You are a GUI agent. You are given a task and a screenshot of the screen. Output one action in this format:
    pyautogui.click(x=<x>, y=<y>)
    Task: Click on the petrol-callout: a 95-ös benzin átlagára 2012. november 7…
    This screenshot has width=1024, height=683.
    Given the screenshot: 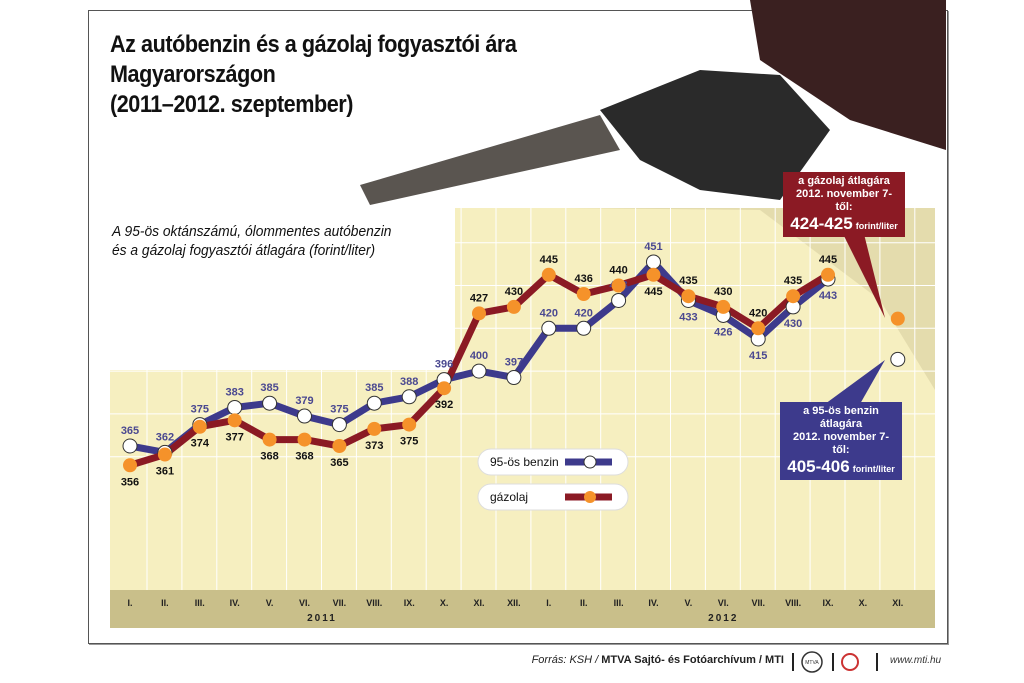 What is the action you would take?
    pyautogui.click(x=841, y=441)
    